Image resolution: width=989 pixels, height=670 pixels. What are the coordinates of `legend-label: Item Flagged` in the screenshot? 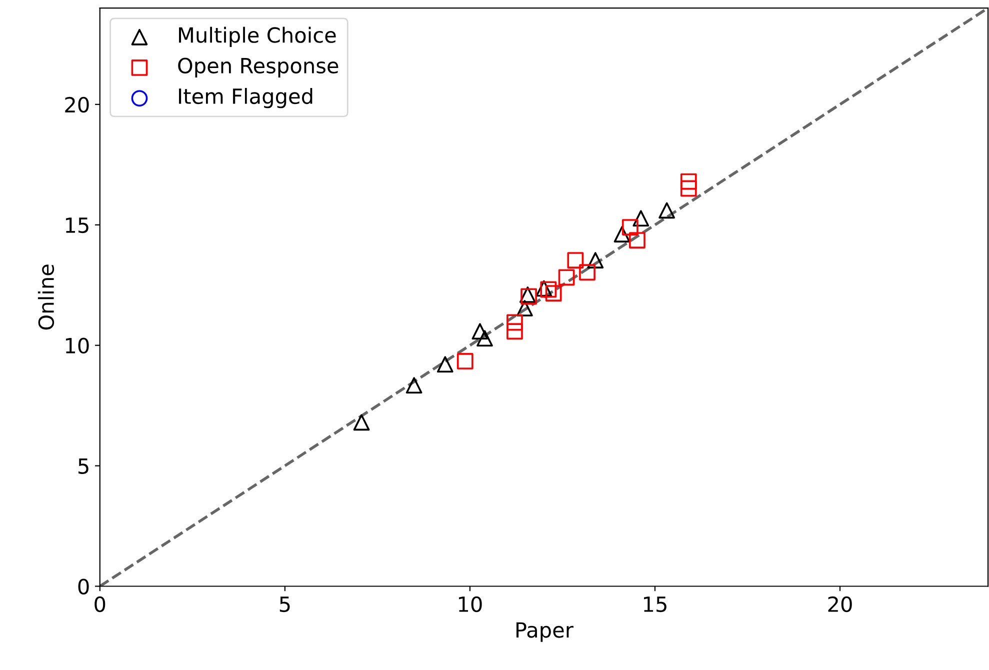 It's located at (245, 98).